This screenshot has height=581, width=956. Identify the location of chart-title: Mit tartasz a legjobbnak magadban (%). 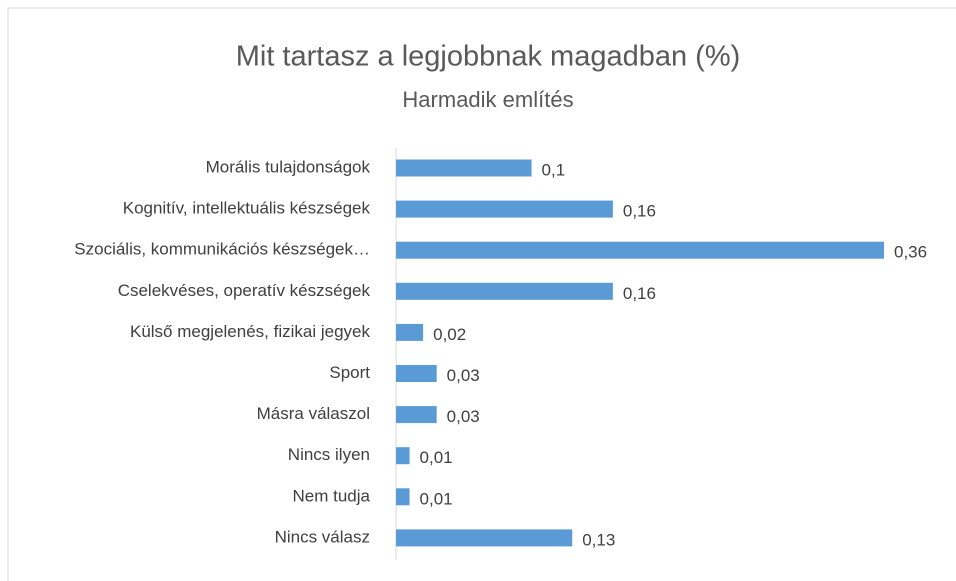
(488, 57).